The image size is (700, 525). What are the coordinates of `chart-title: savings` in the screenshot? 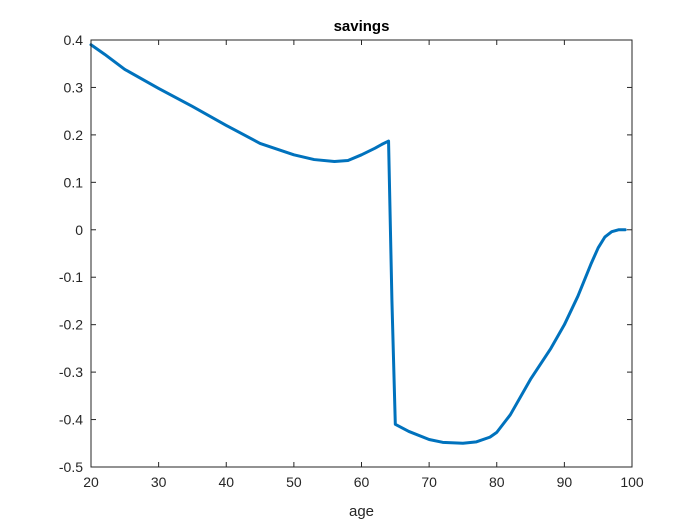 It's located at (362, 26).